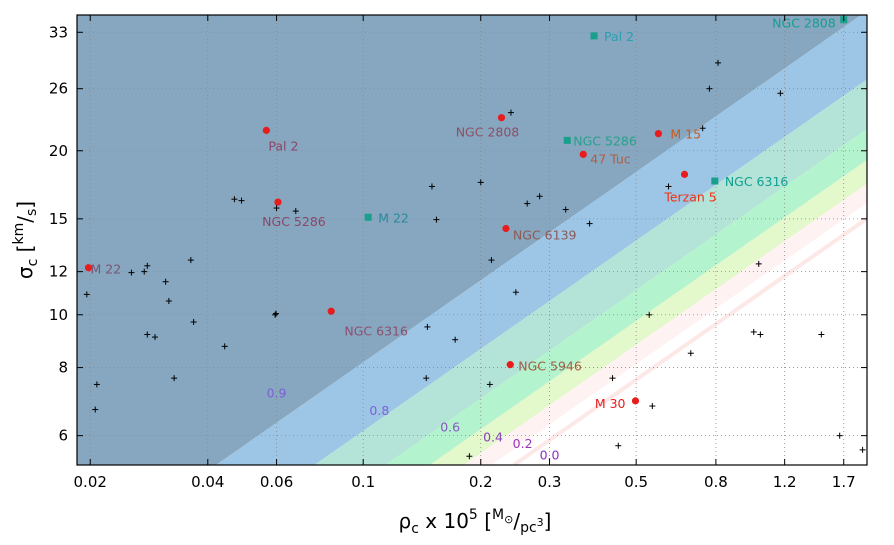  I want to click on band-labels: 0.9 0.8 0.6 0.4 0.2 0.0, so click(413, 423).